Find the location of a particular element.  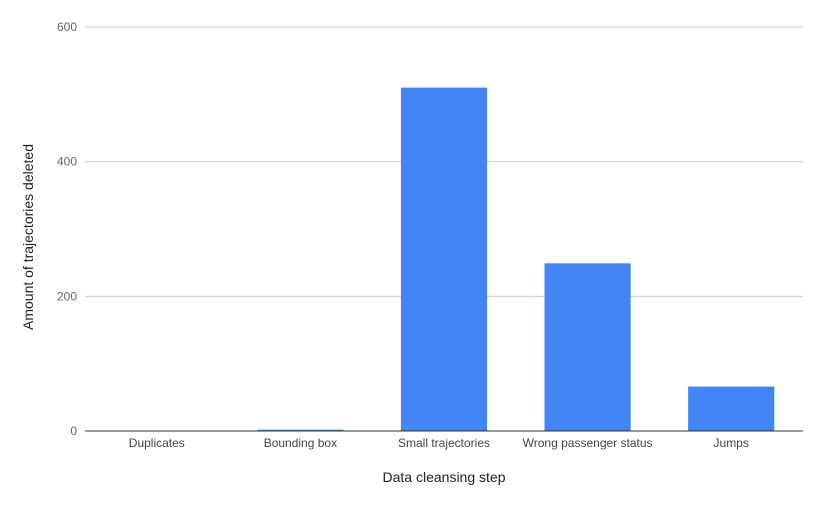

bar-wrong-passenger-status is located at coordinates (587, 347).